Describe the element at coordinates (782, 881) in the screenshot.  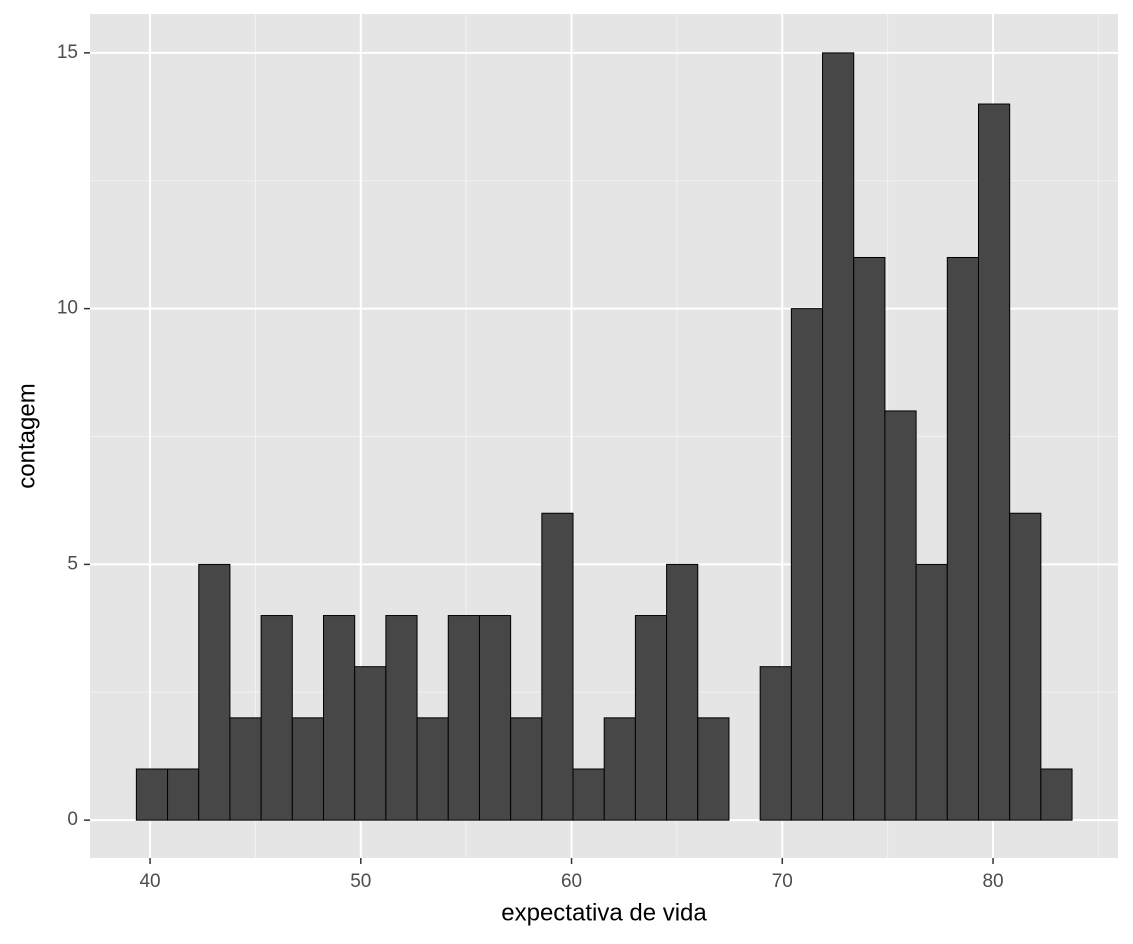
I see `x-tick-label: 70` at that location.